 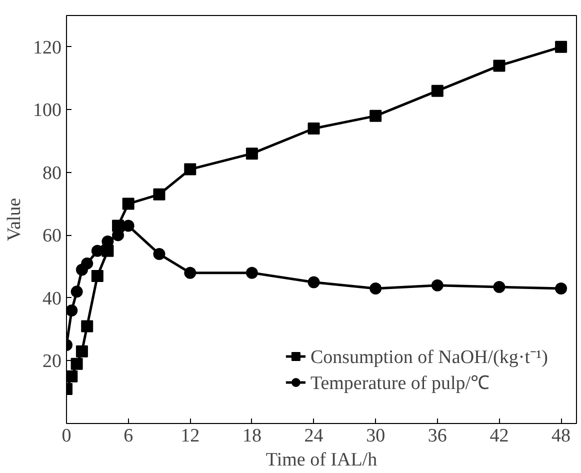 What do you see at coordinates (52, 361) in the screenshot?
I see `y-tick-label: 20` at bounding box center [52, 361].